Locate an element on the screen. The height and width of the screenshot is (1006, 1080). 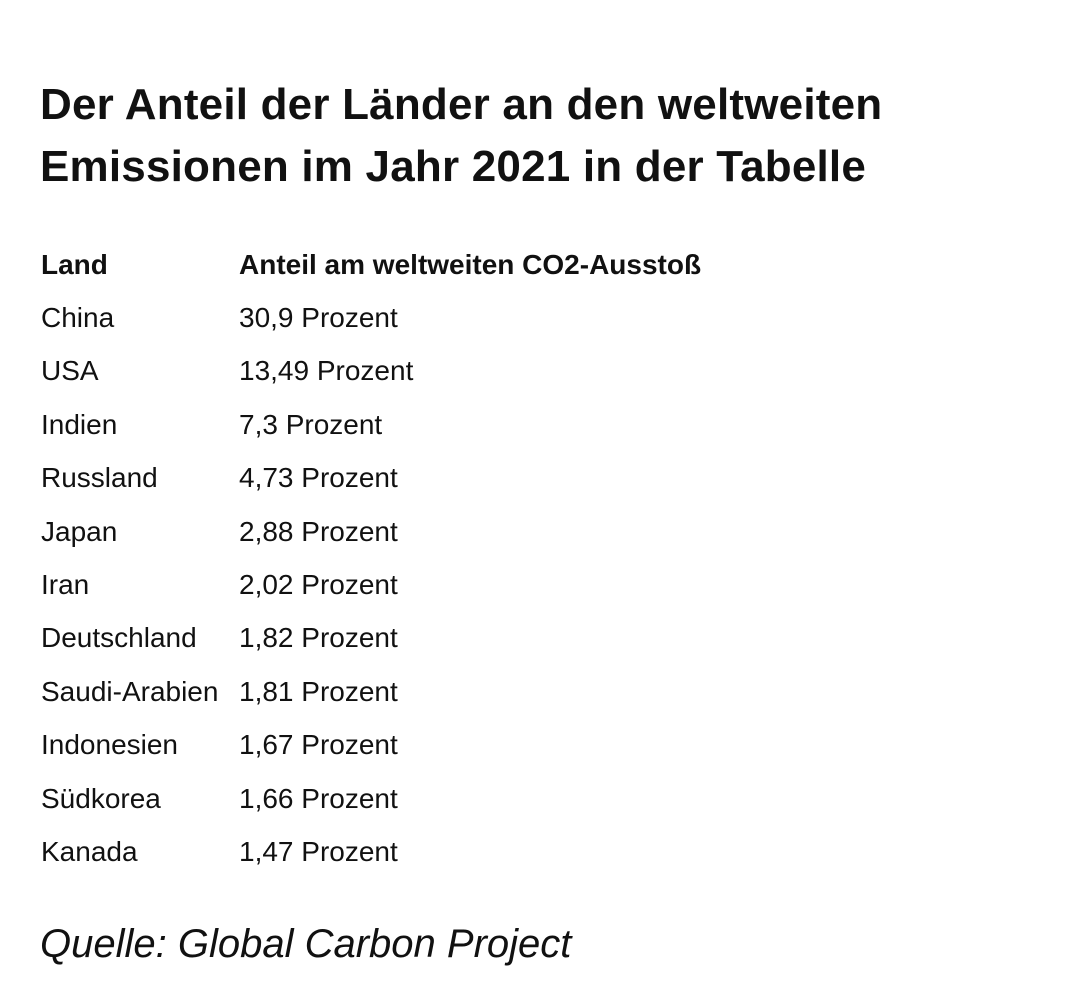
country-cell: Deutschland is located at coordinates (119, 638).